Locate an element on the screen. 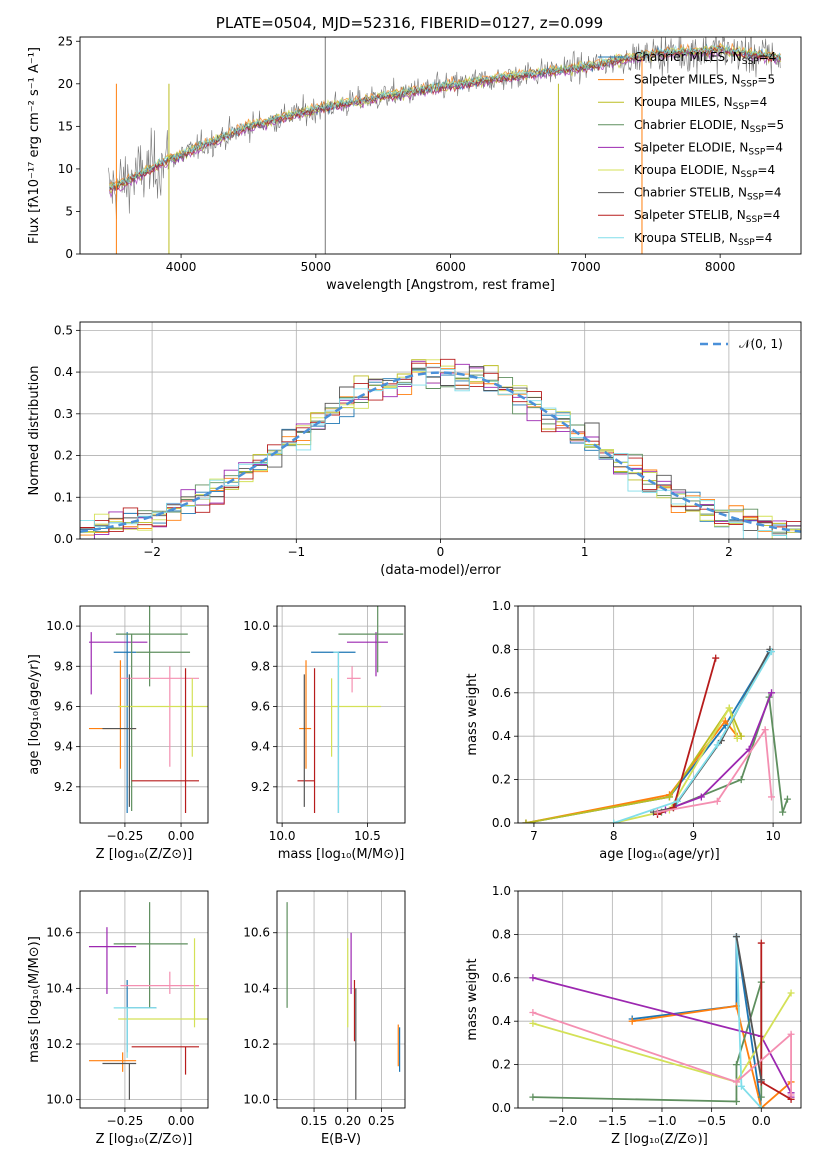 The height and width of the screenshot is (1174, 819). x-tick-label: 9 is located at coordinates (694, 836).